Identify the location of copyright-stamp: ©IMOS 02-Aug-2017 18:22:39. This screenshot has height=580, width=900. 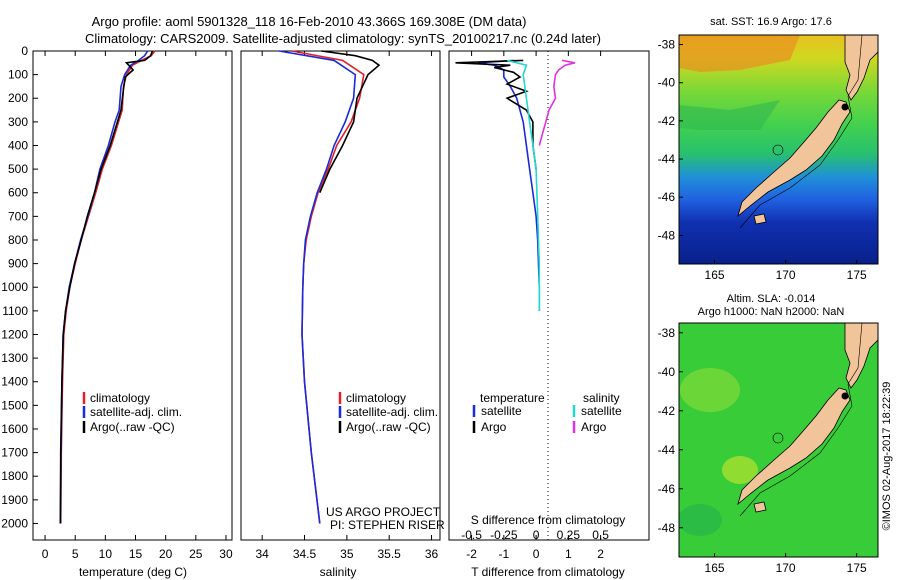
(887, 456).